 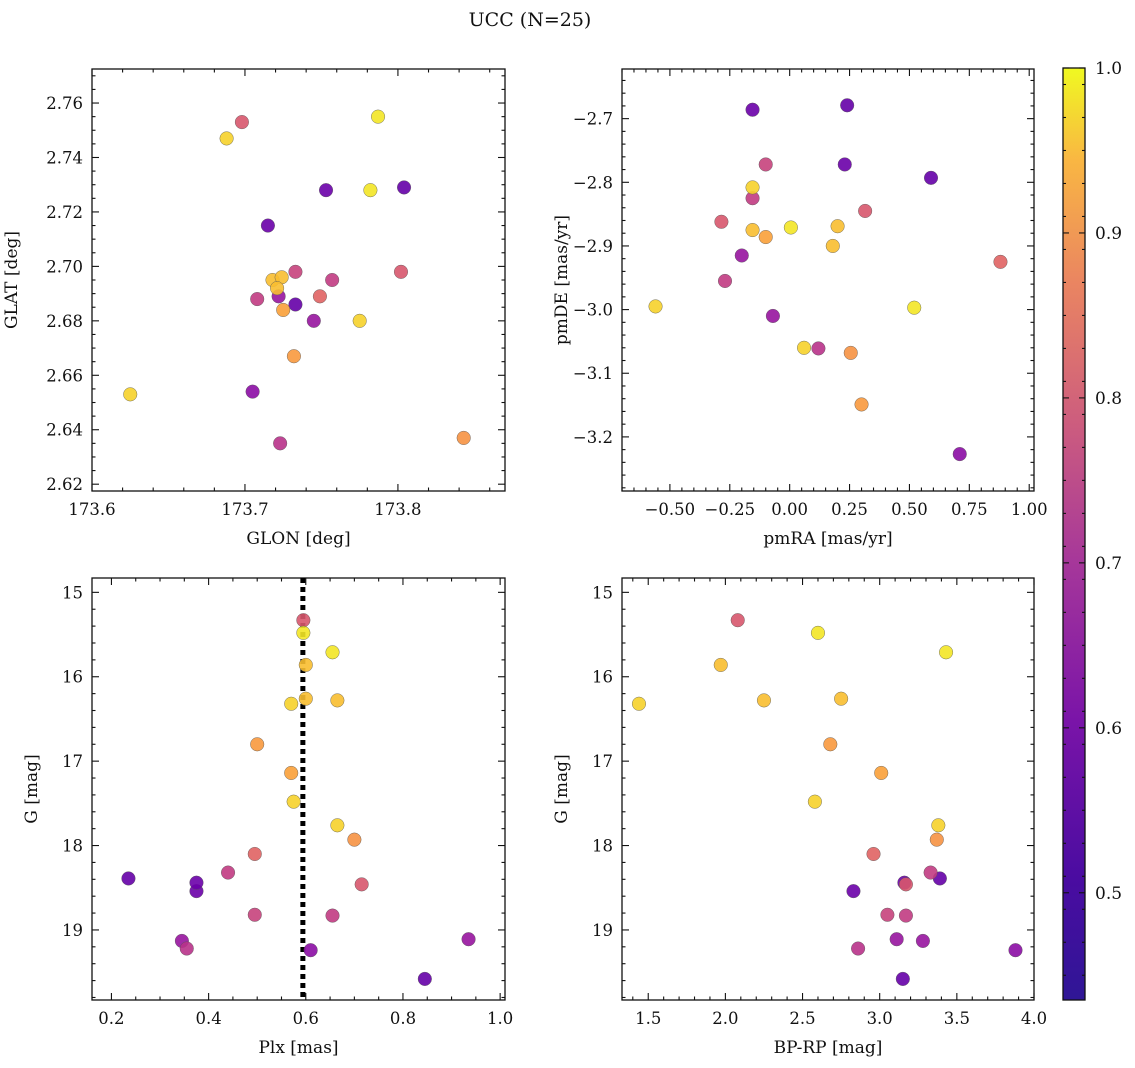 What do you see at coordinates (64, 430) in the screenshot?
I see `y-tick-label: 2.64` at bounding box center [64, 430].